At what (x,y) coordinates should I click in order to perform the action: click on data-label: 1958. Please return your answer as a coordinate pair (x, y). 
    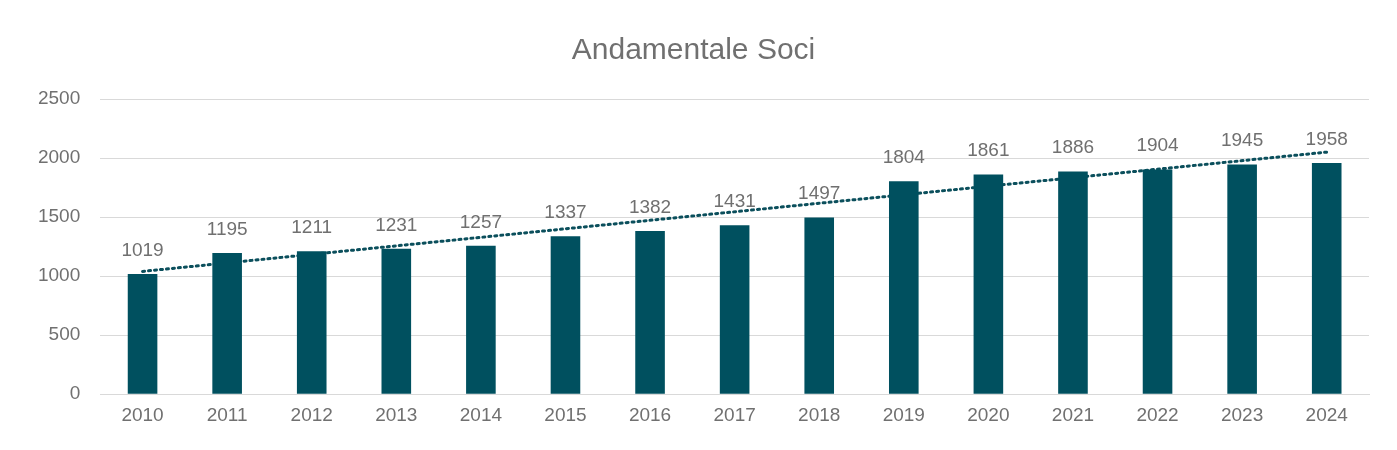
    Looking at the image, I should click on (1326, 138).